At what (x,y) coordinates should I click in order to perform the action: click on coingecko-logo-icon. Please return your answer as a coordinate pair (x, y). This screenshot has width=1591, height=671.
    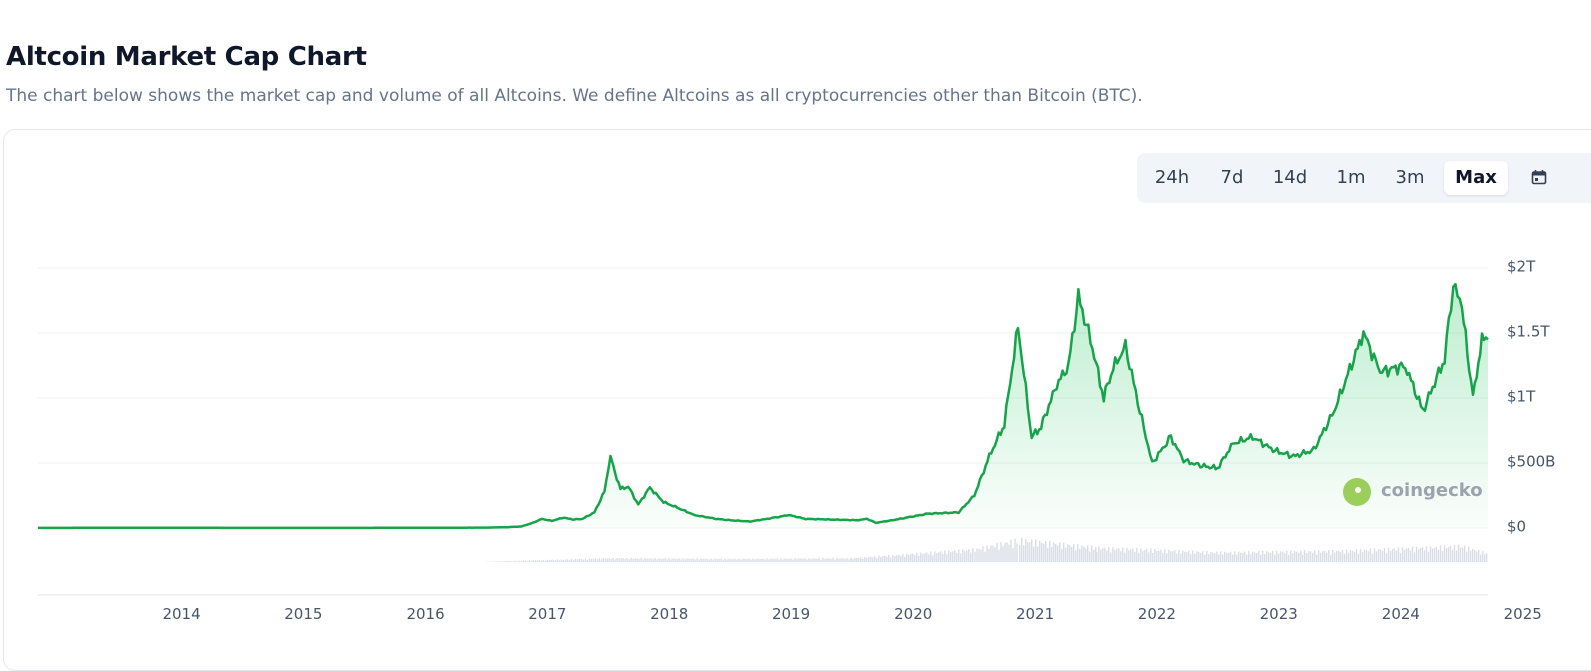
    Looking at the image, I should click on (1357, 492).